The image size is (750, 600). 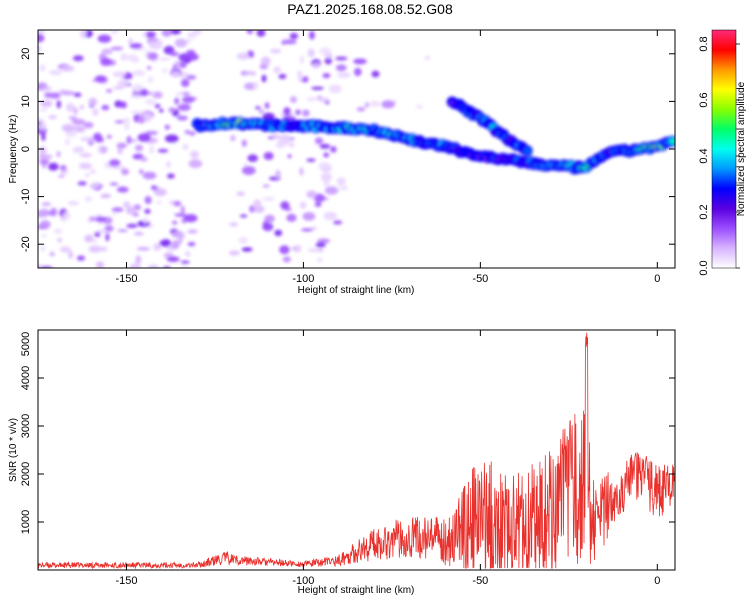 What do you see at coordinates (704, 155) in the screenshot?
I see `colorbar-tick-label: 0.4` at bounding box center [704, 155].